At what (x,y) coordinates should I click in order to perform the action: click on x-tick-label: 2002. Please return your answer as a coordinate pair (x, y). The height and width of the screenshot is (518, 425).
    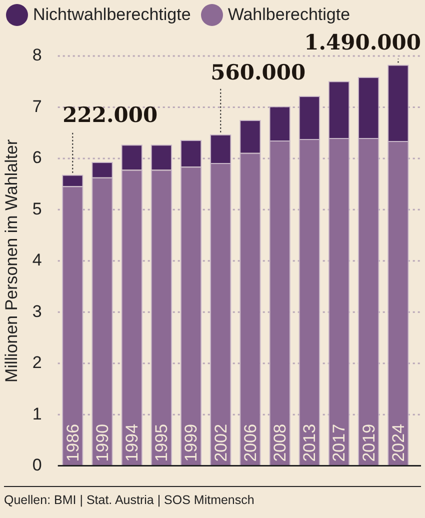
    Looking at the image, I should click on (220, 443).